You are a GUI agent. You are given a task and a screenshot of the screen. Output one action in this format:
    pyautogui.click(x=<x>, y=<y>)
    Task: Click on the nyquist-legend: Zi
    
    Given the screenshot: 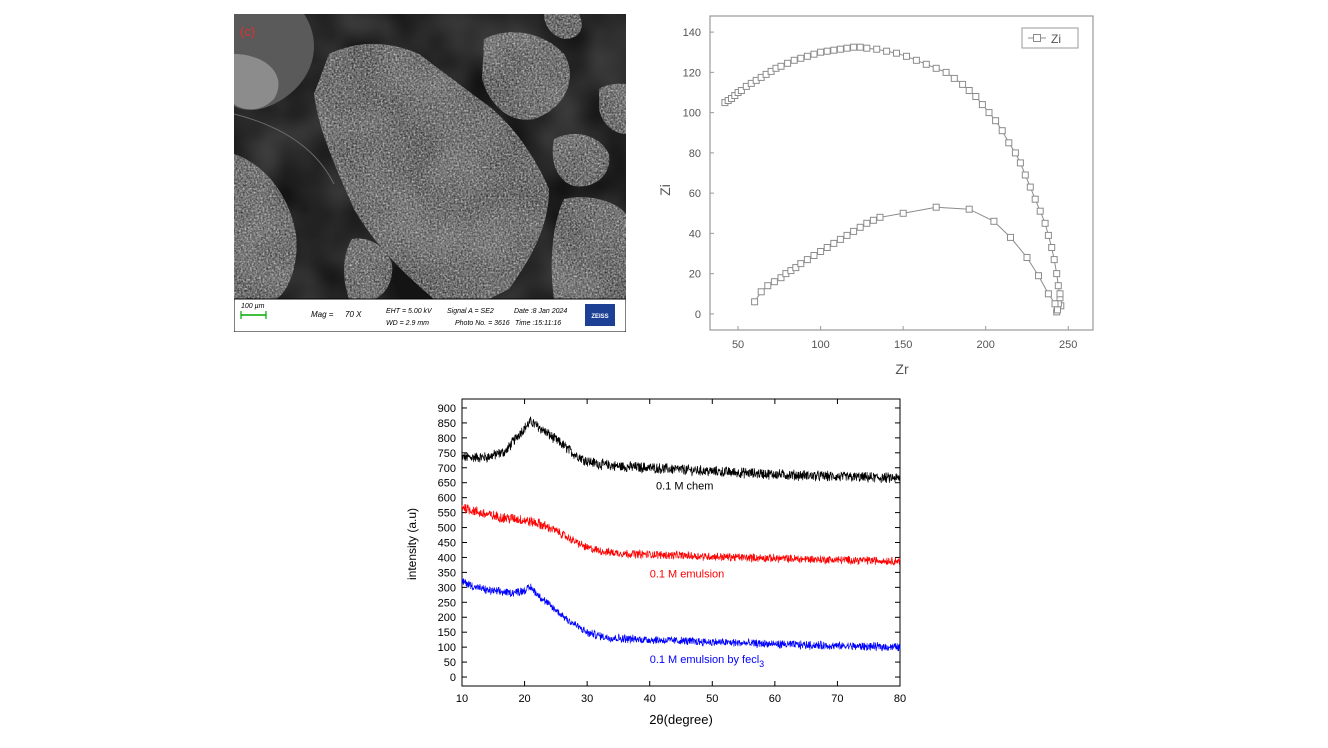 What is the action you would take?
    pyautogui.click(x=1050, y=38)
    